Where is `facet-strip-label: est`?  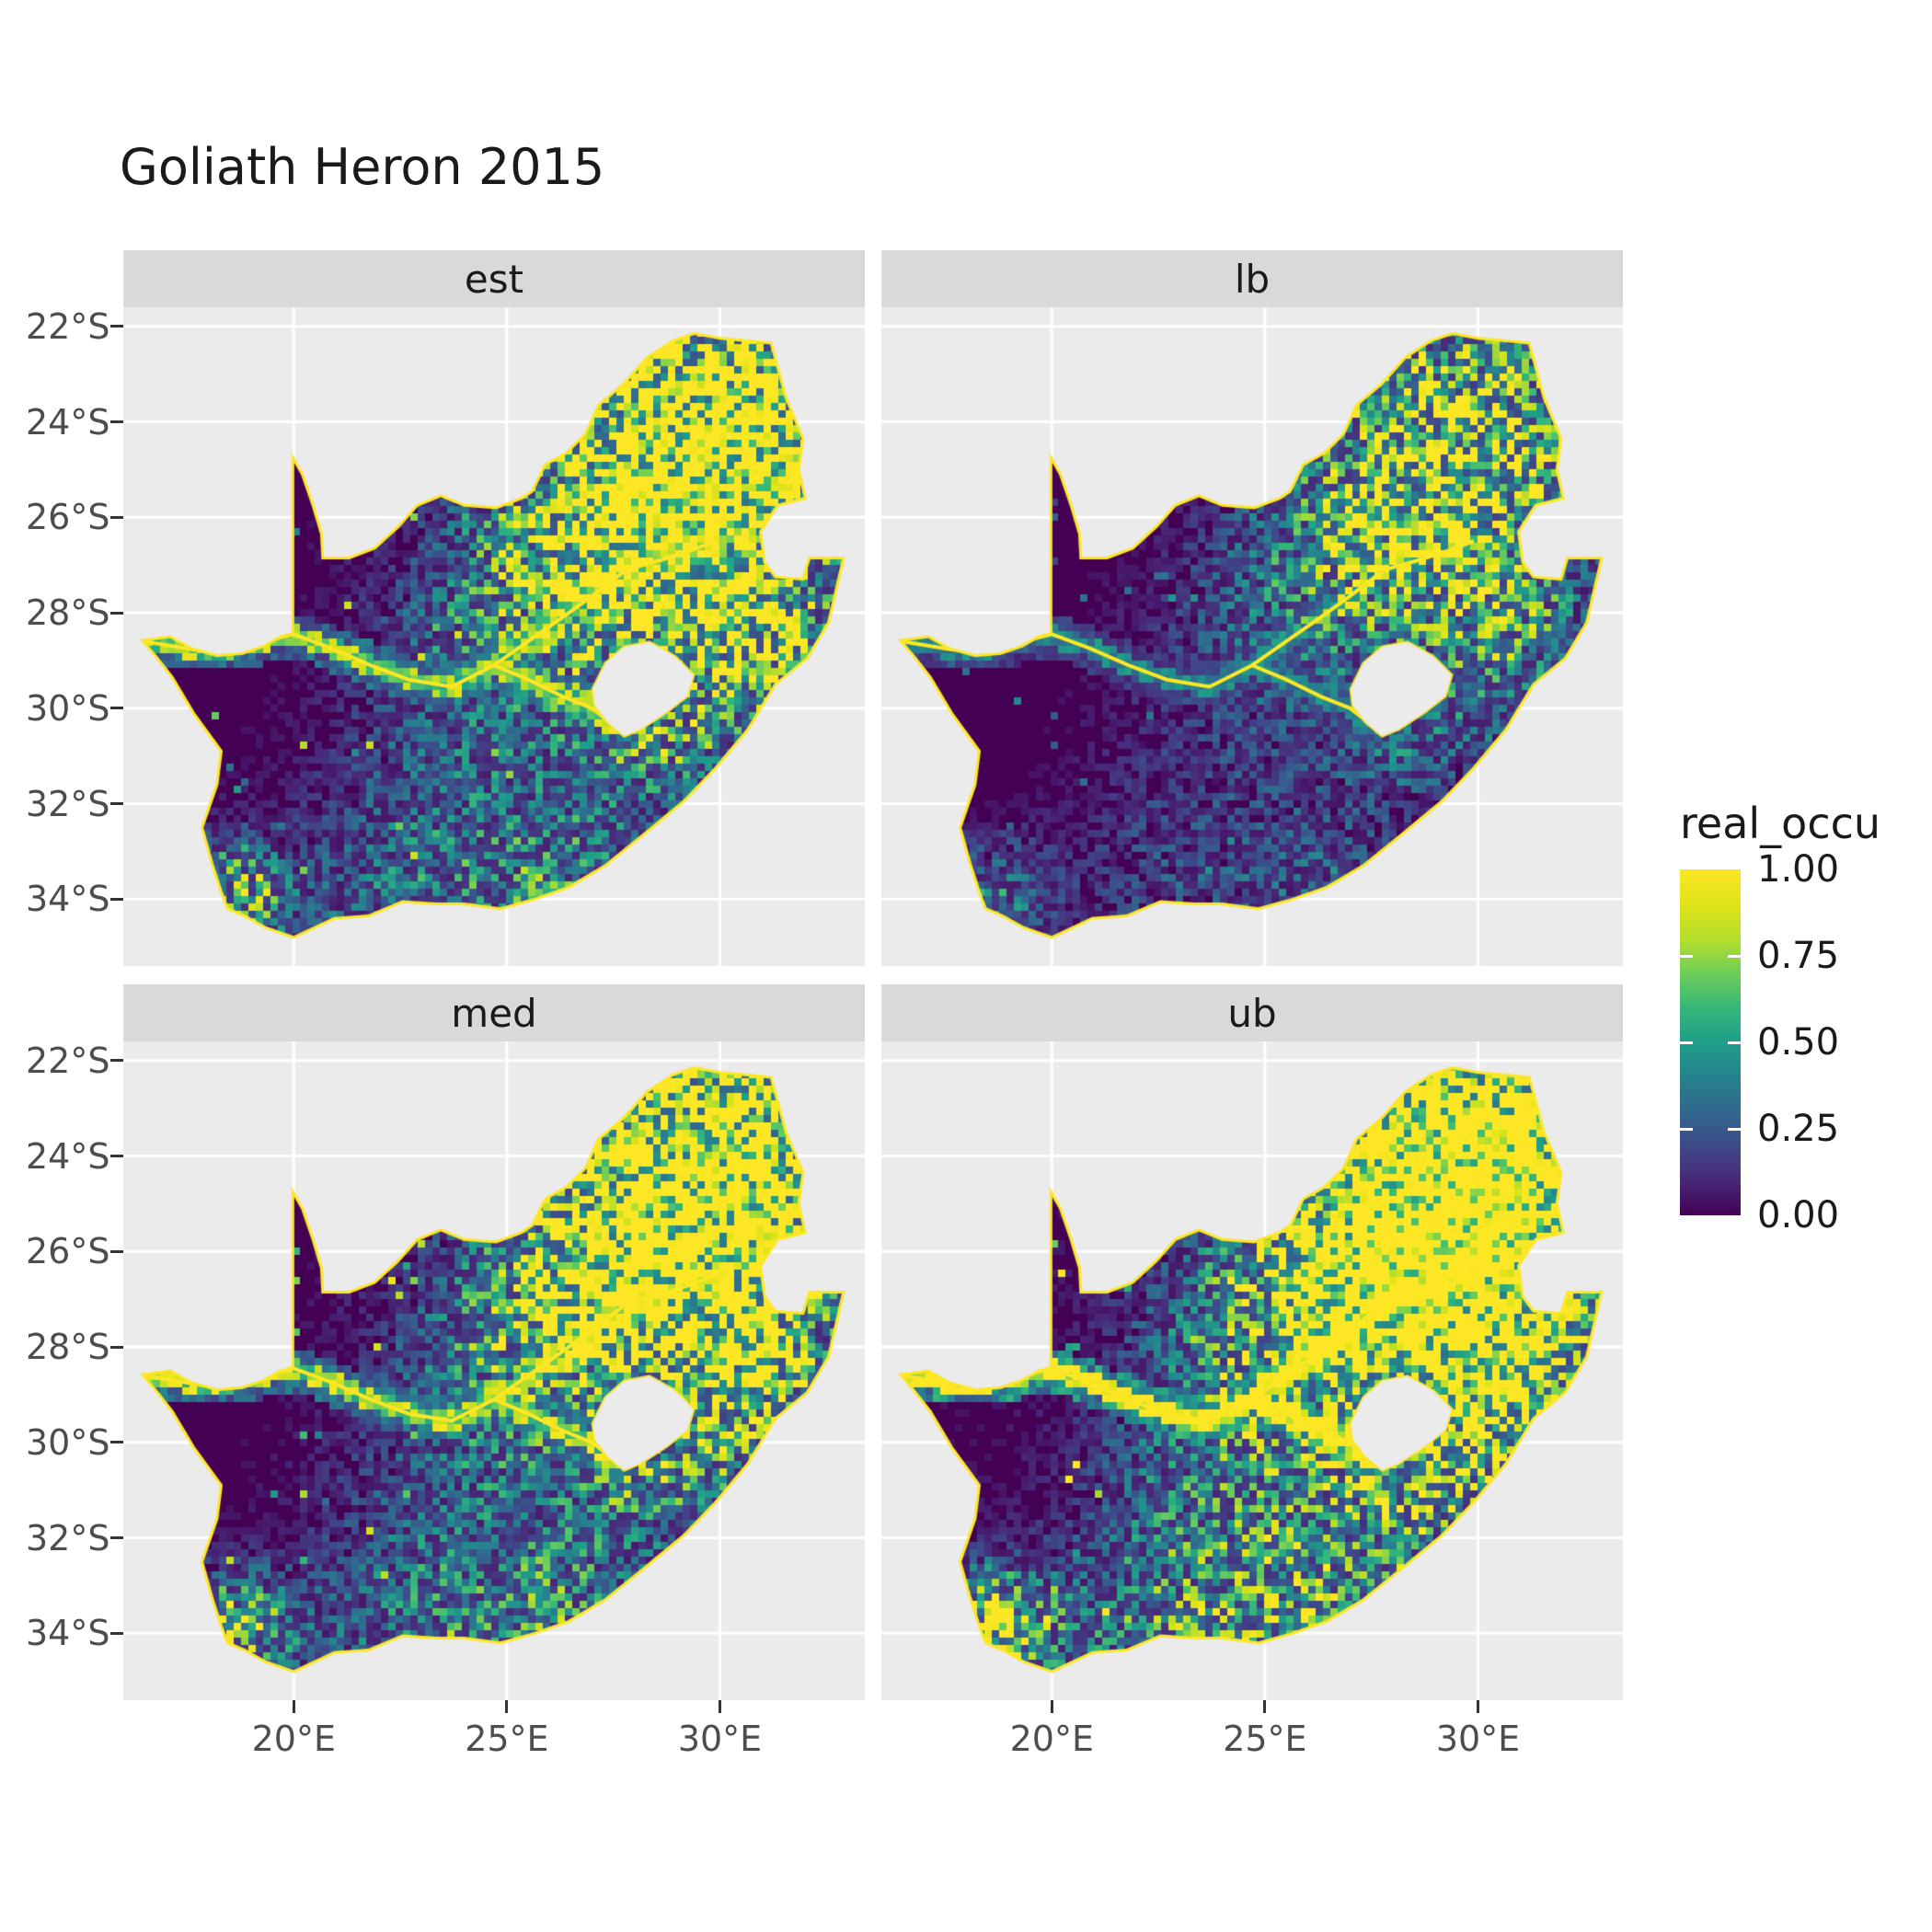 facet-strip-label: est is located at coordinates (494, 279).